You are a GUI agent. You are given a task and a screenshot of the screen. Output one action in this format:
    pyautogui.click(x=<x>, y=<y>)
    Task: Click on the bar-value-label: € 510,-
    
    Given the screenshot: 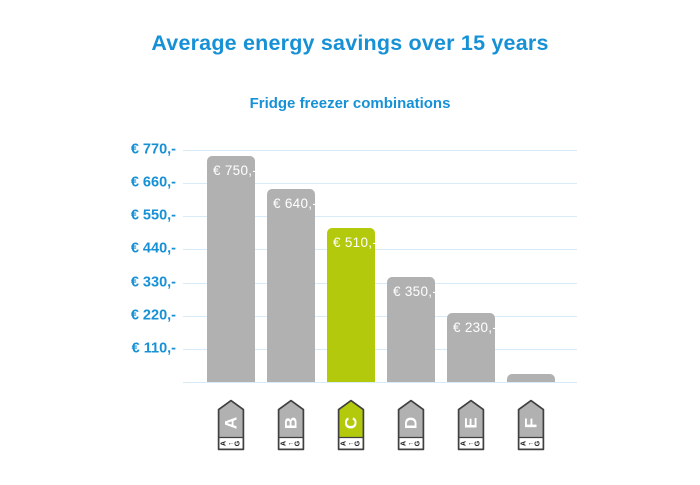 What is the action you would take?
    pyautogui.click(x=355, y=243)
    